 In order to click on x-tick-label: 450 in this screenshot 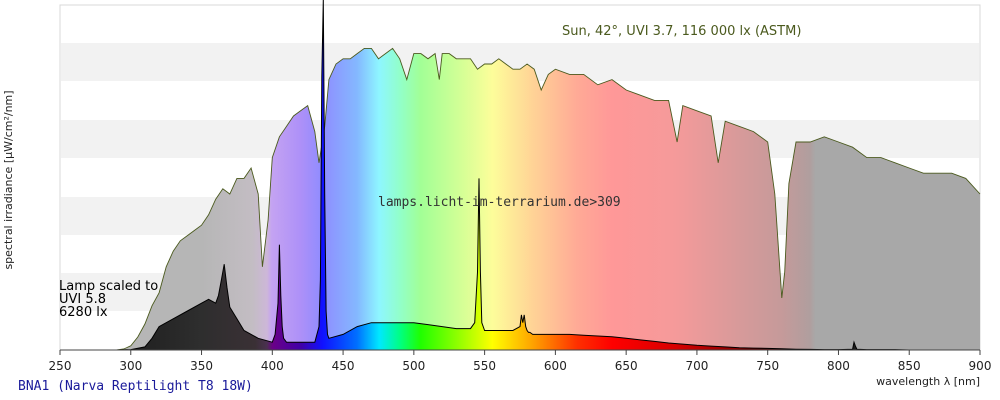, I will do `click(343, 366)`.